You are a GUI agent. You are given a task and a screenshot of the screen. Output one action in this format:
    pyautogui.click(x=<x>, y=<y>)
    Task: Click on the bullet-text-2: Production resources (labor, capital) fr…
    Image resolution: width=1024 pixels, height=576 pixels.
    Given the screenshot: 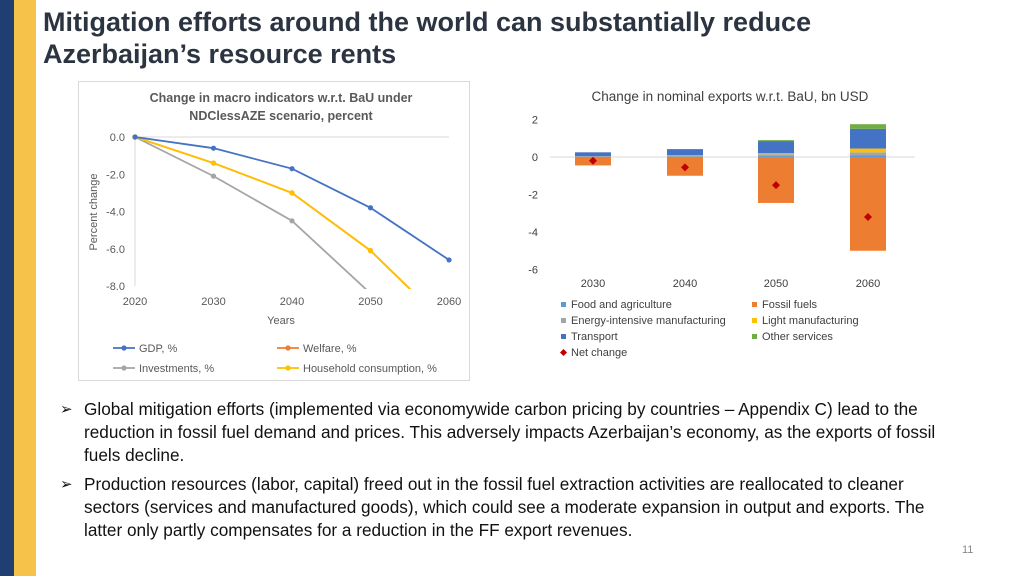 What is the action you would take?
    pyautogui.click(x=504, y=507)
    